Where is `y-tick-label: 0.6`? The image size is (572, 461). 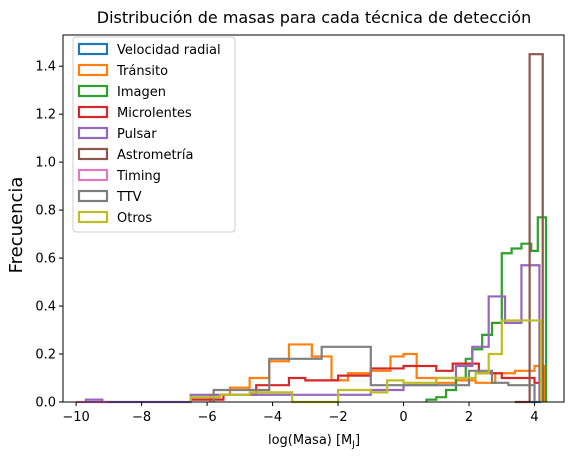
y-tick-label: 0.6 is located at coordinates (45, 259).